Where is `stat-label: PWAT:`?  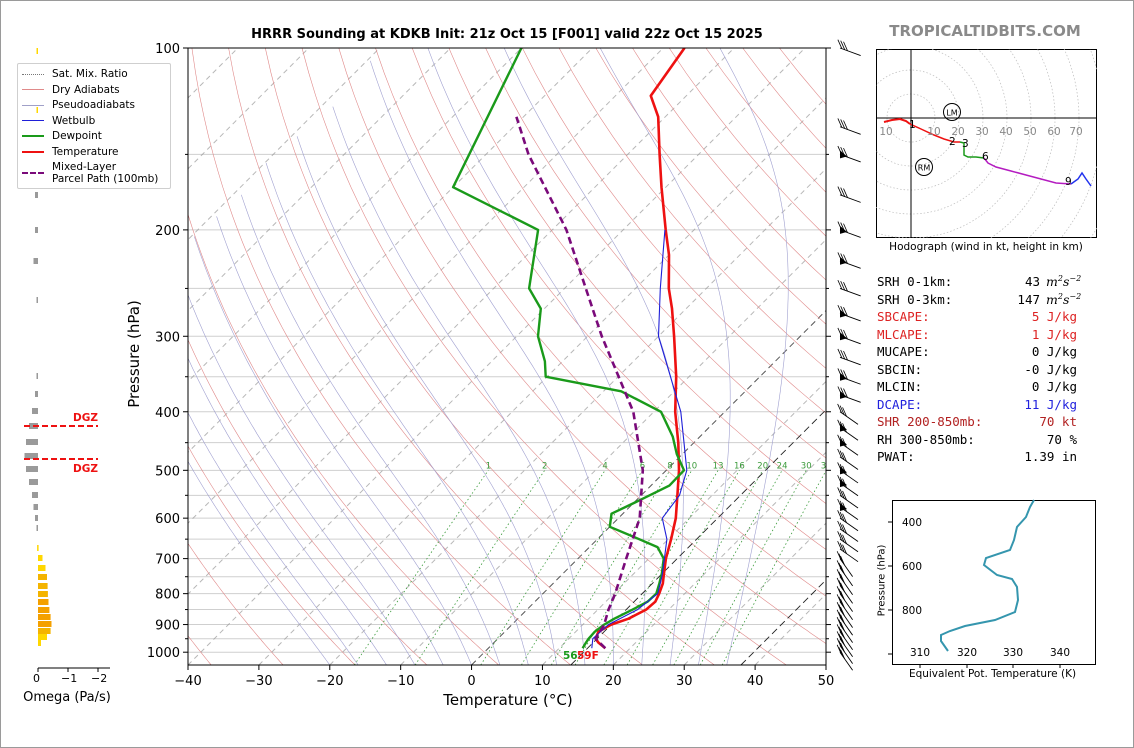 stat-label: PWAT: is located at coordinates (896, 456).